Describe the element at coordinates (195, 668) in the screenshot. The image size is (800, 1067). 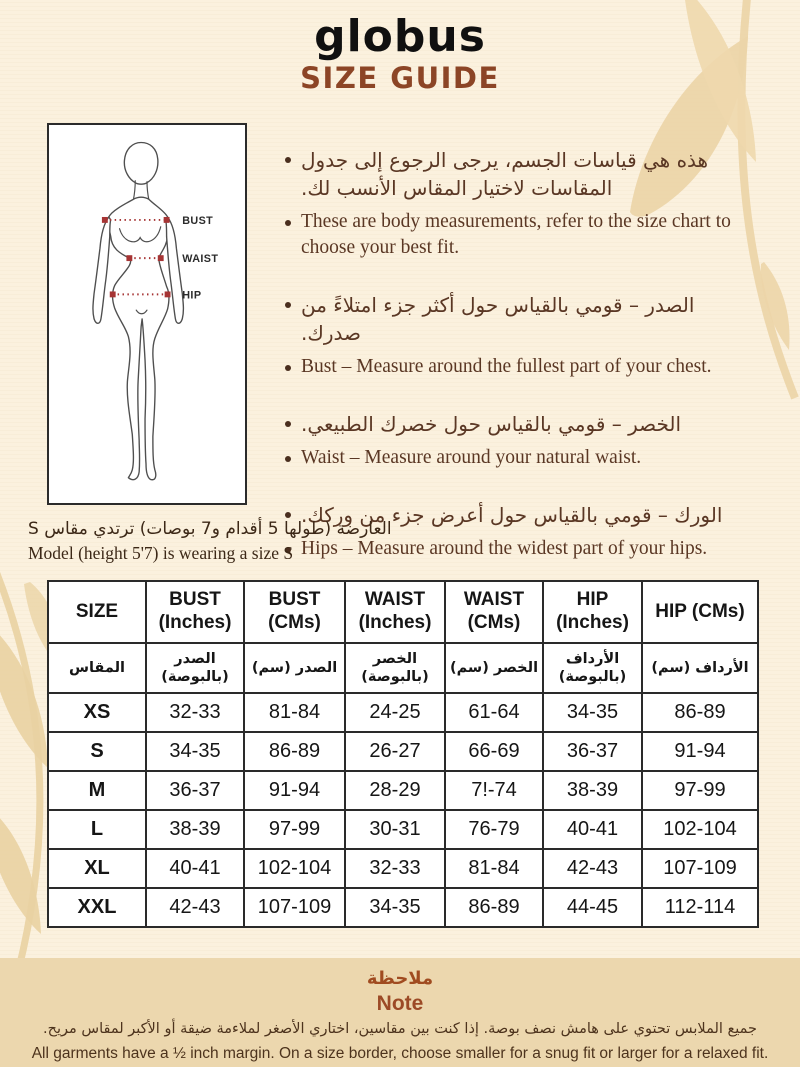
I see `col-header-bust-inches-ar: الصدر (بالبوصة)` at that location.